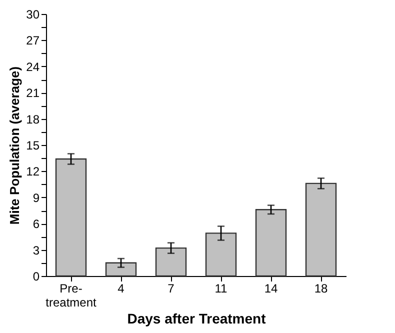 Image resolution: width=395 pixels, height=333 pixels. I want to click on x-axis-title: Days after Treatment, so click(196, 318).